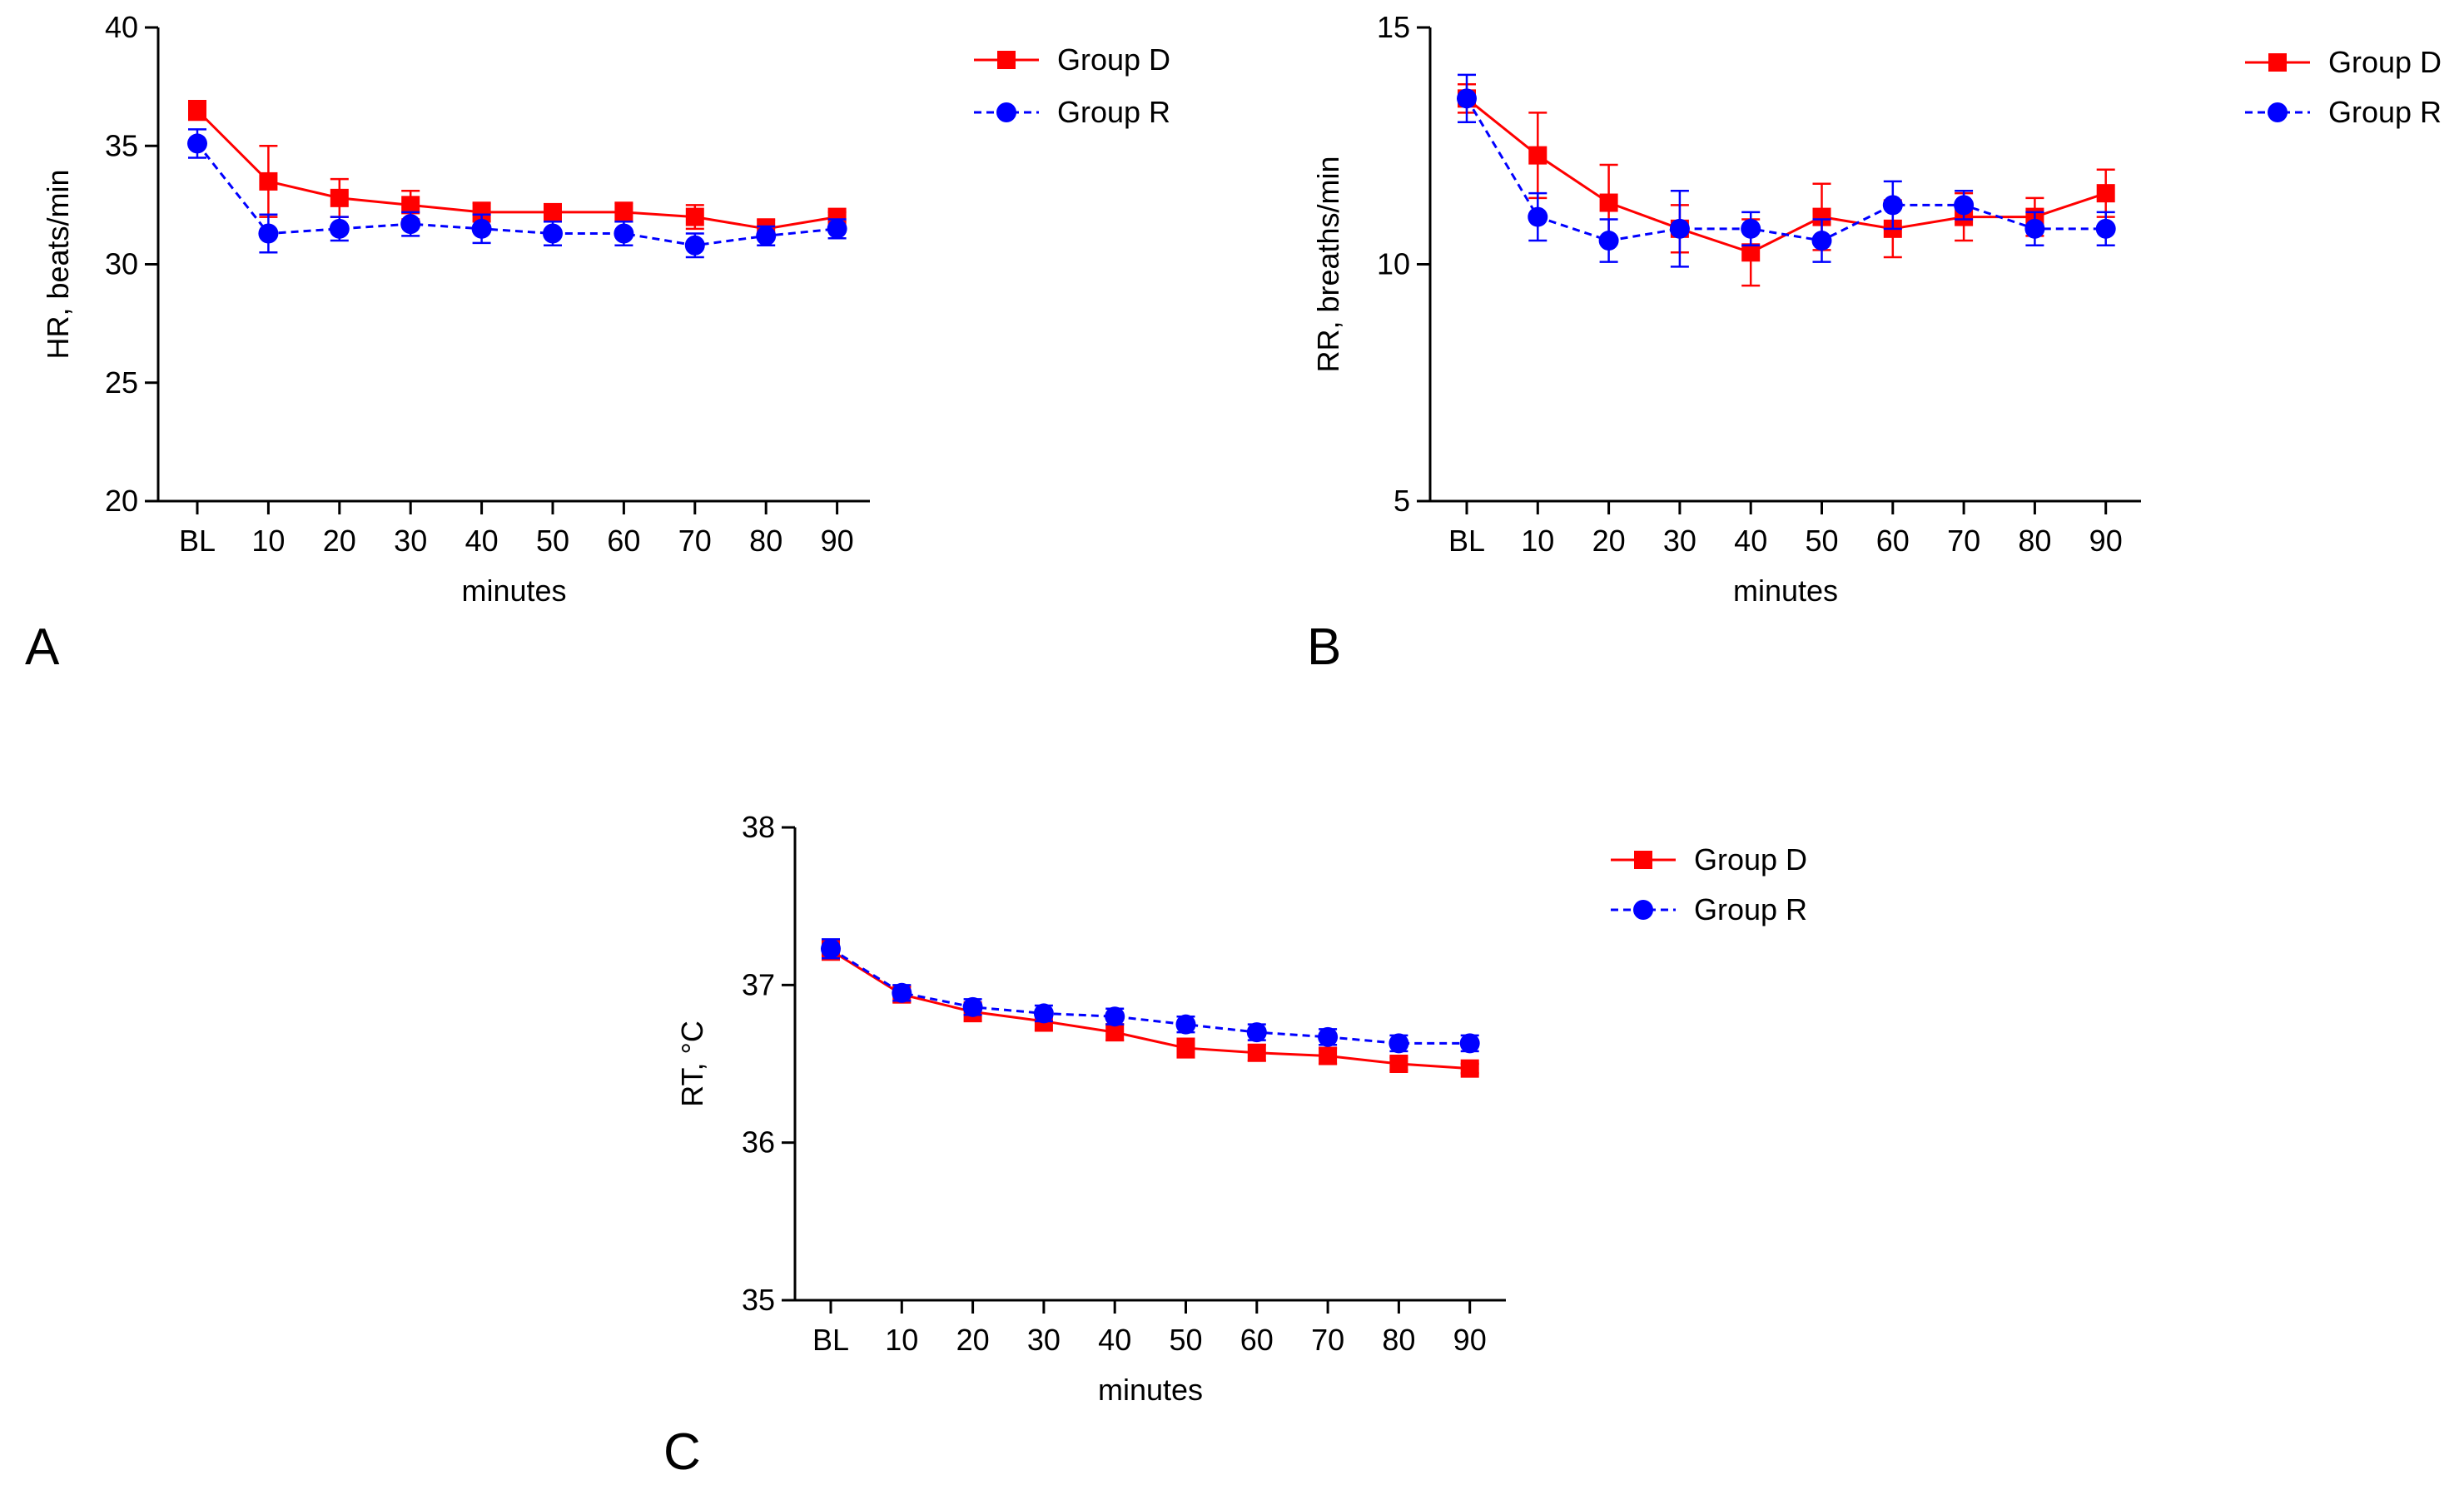 The width and height of the screenshot is (2464, 1495). I want to click on y-tick-label: 40, so click(122, 27).